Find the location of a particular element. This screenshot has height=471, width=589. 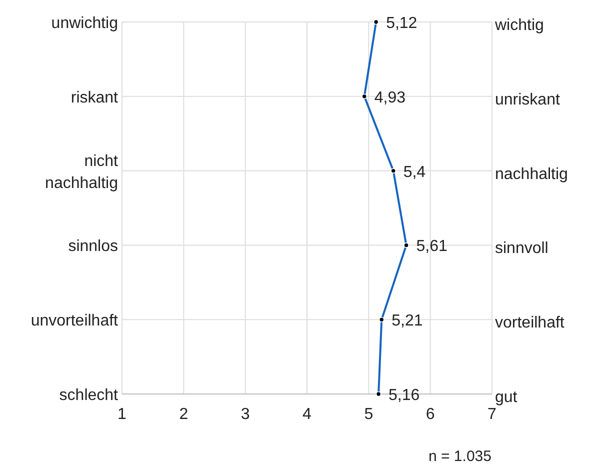

y-tick-label: schlecht is located at coordinates (89, 395).